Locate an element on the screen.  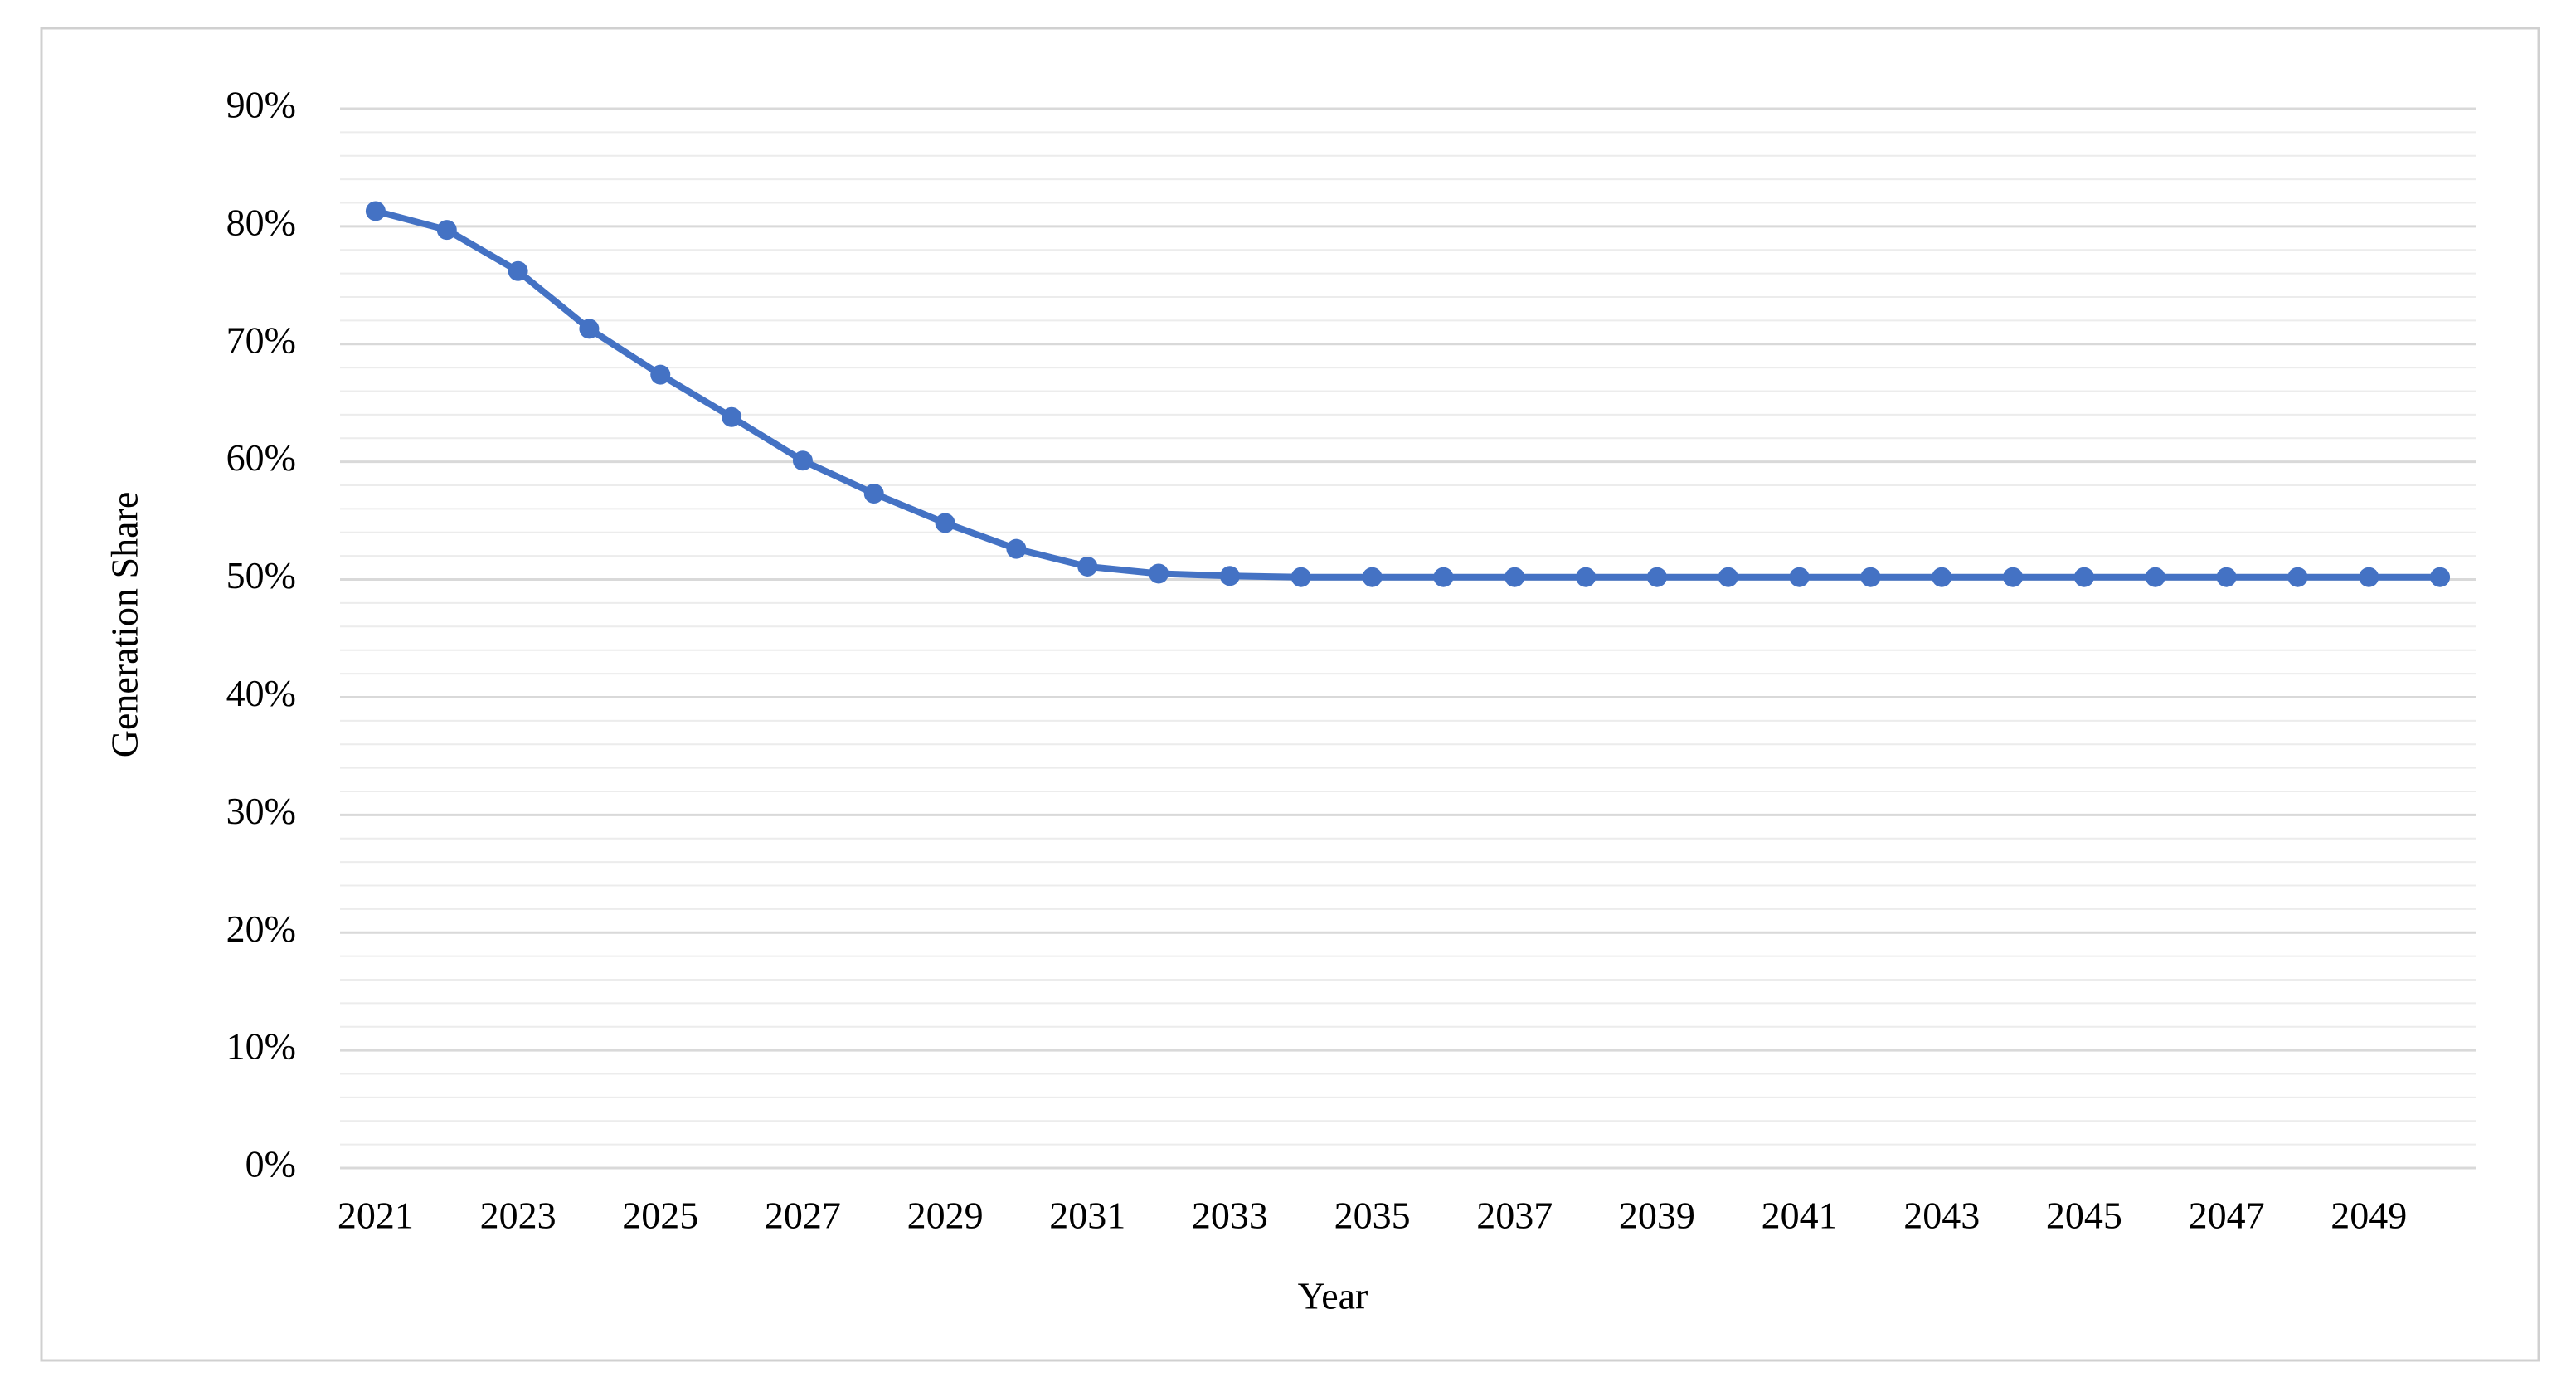
x-tick-label: 2047 is located at coordinates (2227, 1216).